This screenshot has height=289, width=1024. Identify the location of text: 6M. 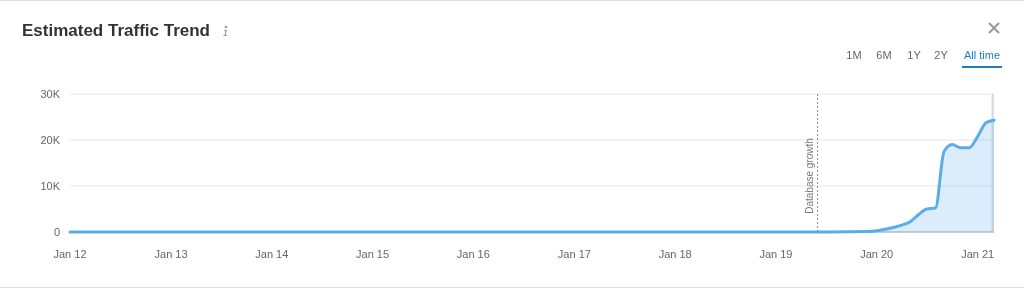
(884, 55).